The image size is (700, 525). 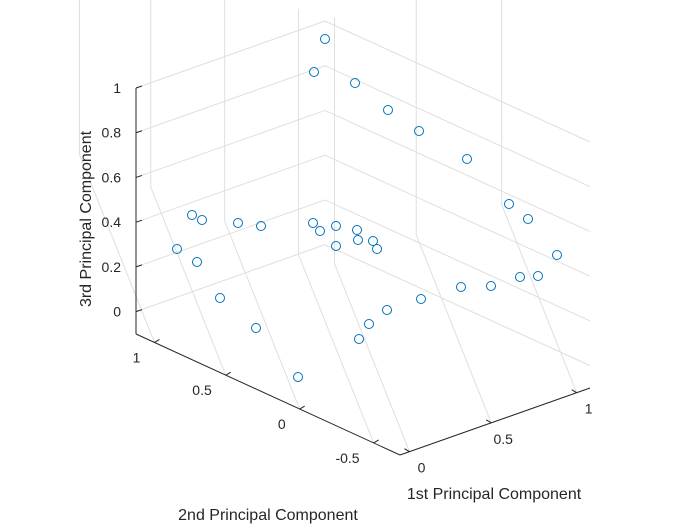 I want to click on y-tick-label: -0.5, so click(x=347, y=458).